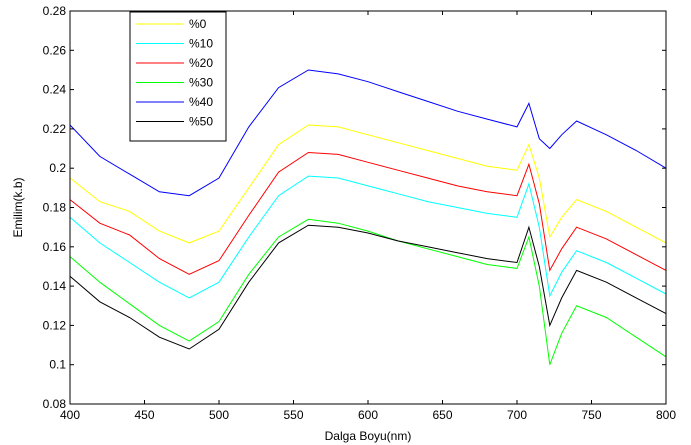 The image size is (691, 445). Describe the element at coordinates (368, 436) in the screenshot. I see `x-axis-title: Dalga Boyu(nm)` at that location.